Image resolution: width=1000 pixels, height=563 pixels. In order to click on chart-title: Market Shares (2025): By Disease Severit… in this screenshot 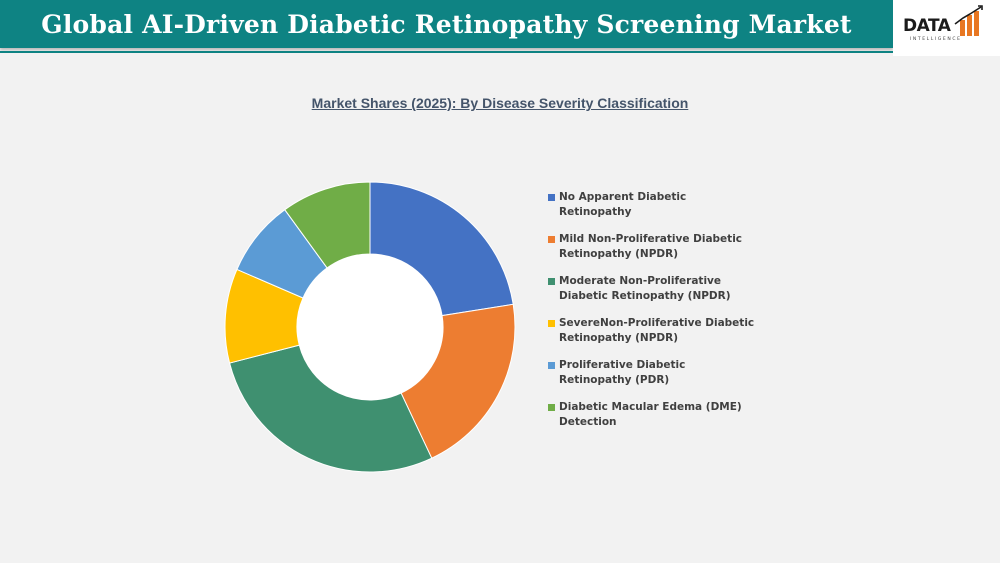, I will do `click(500, 103)`.